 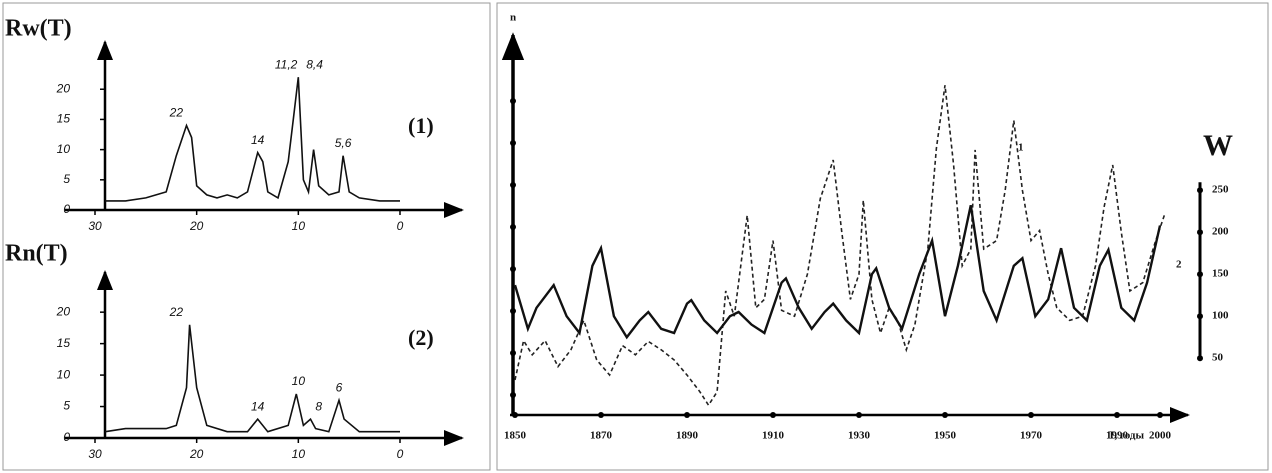 What do you see at coordinates (687, 436) in the screenshot?
I see `x-tick-label: 1890` at bounding box center [687, 436].